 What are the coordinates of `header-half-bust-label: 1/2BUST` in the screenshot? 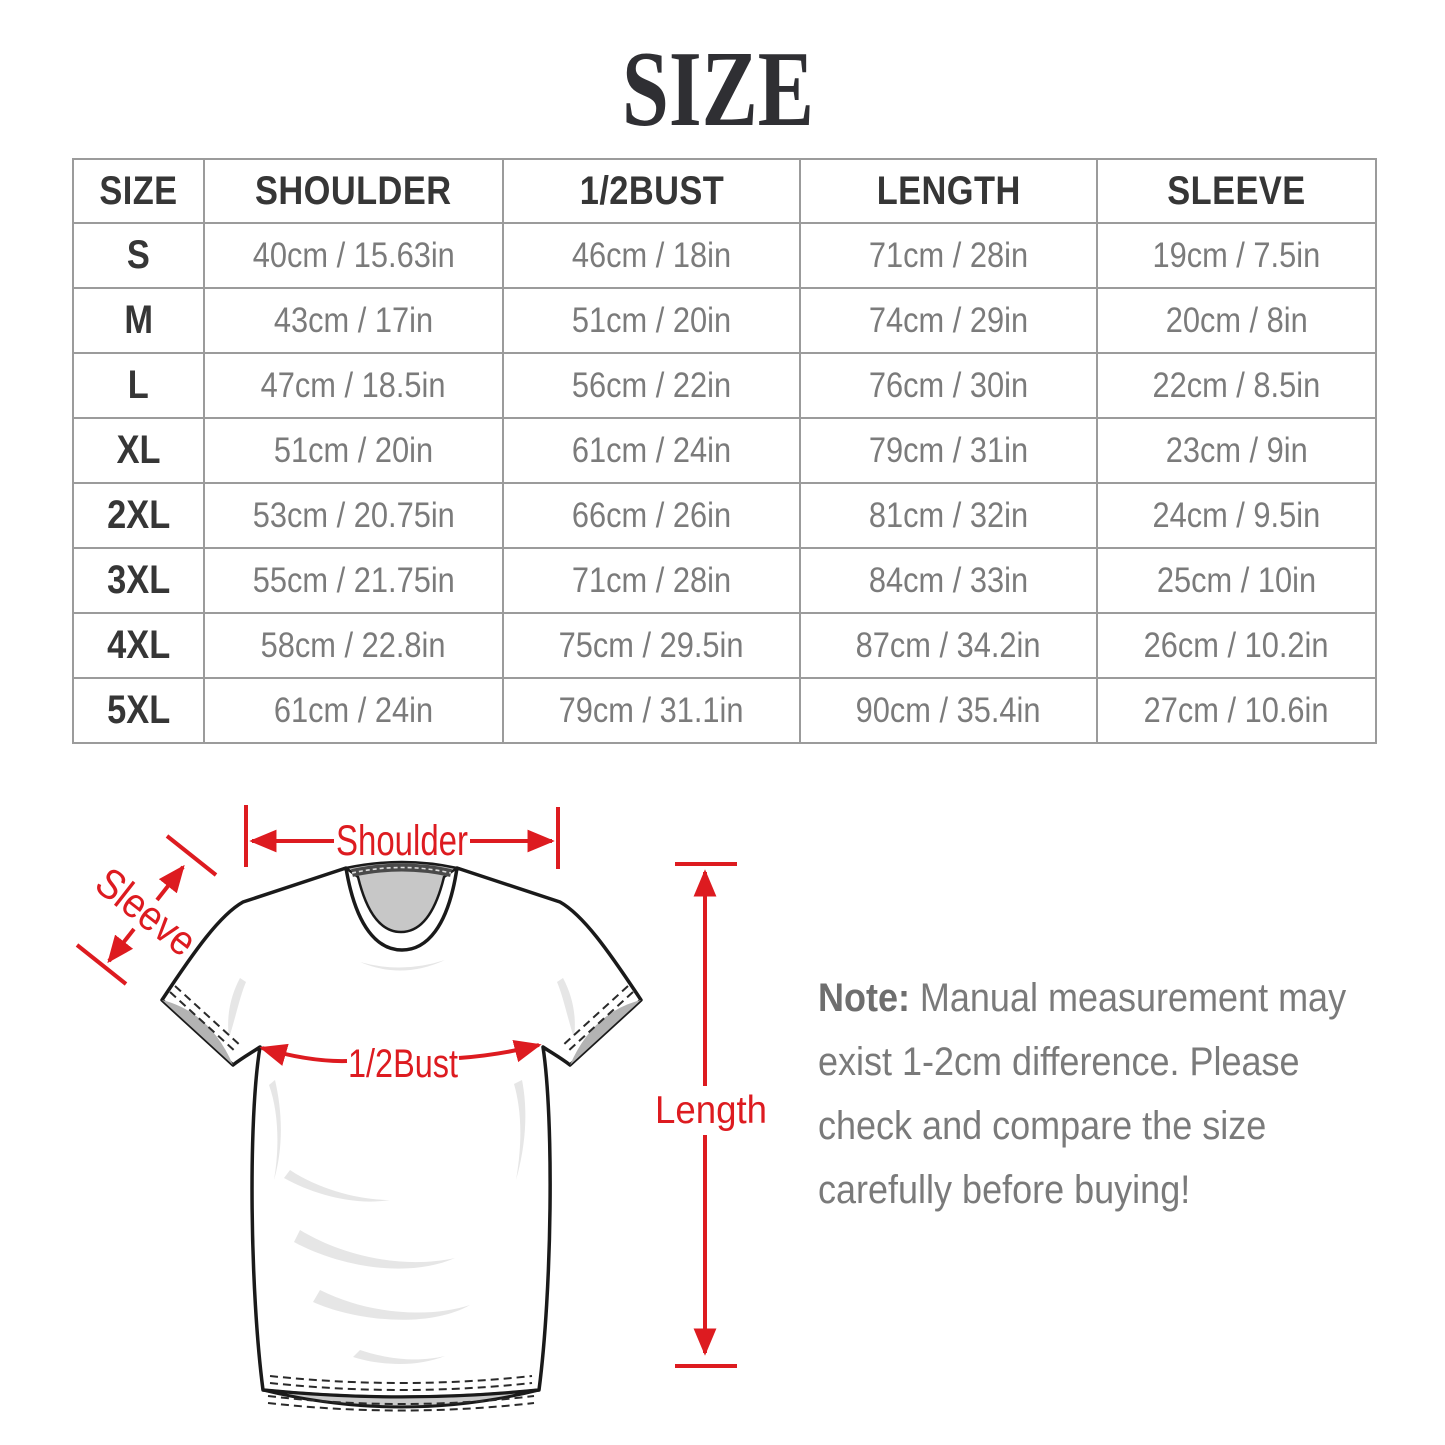 It's located at (651, 190).